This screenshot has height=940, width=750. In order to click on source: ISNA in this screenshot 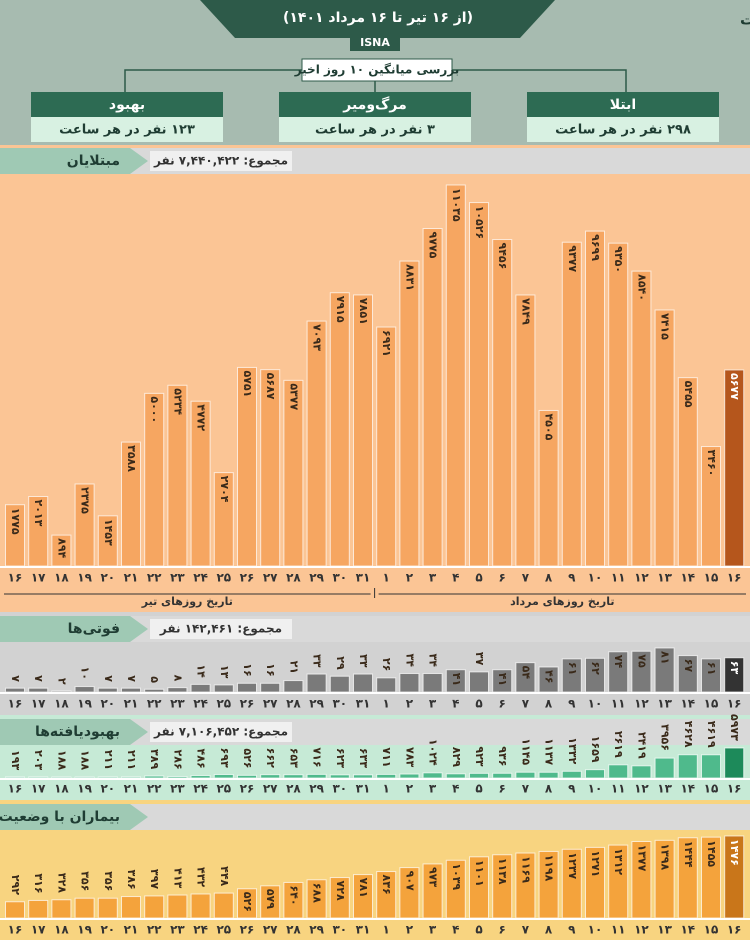, I will do `click(375, 42)`.